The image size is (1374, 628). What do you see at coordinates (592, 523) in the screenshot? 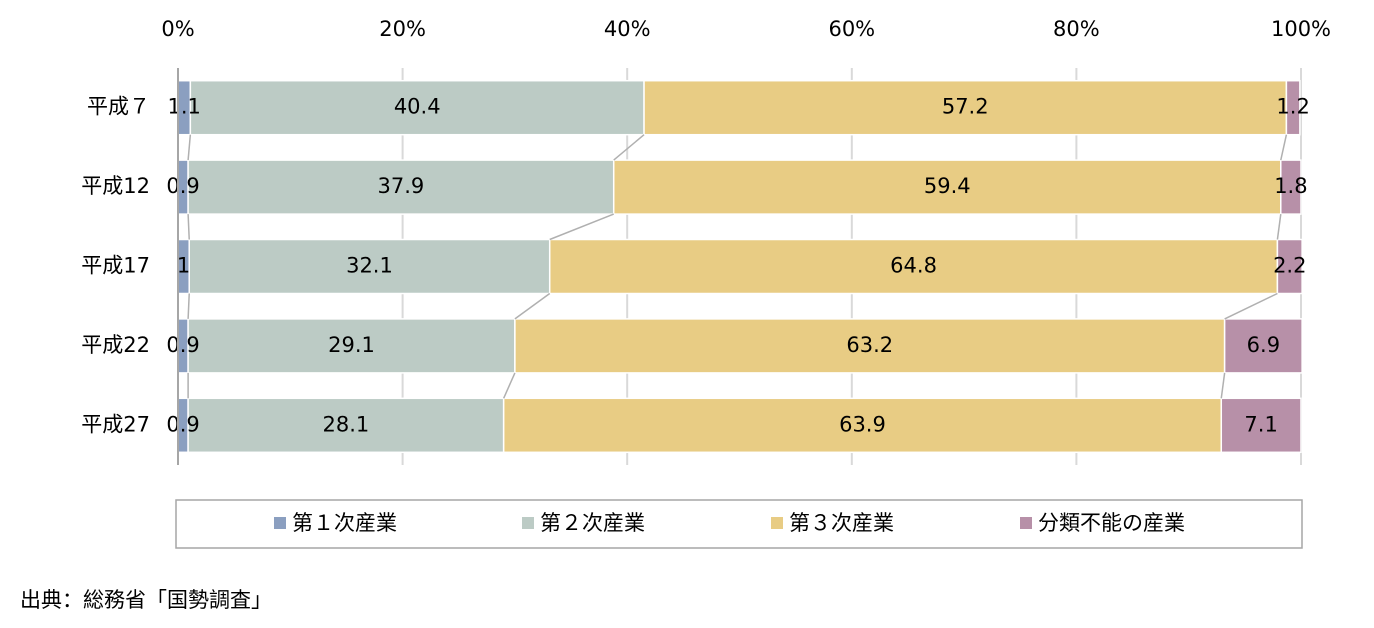
I see `legend-label: 第２次産業` at bounding box center [592, 523].